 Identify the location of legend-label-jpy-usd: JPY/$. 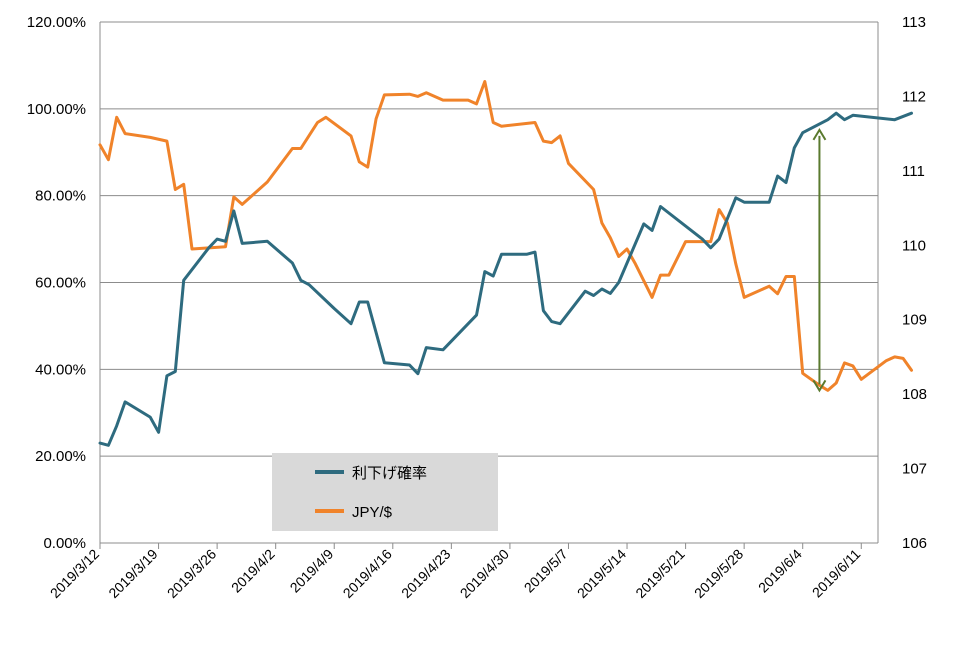
(372, 512).